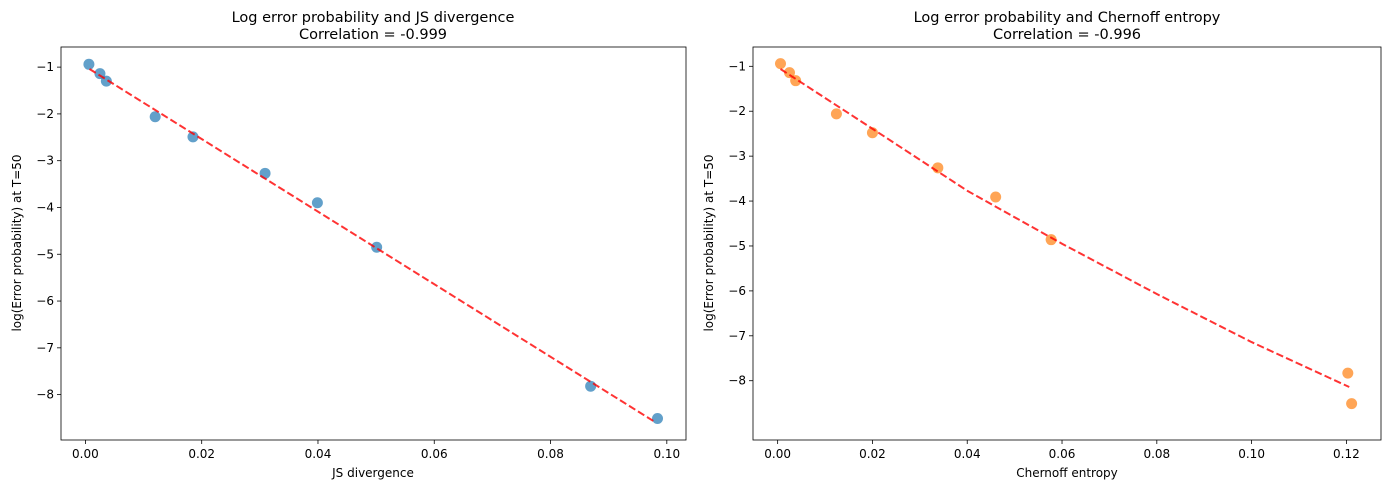 This screenshot has width=1389, height=494. Describe the element at coordinates (1346, 454) in the screenshot. I see `x-tick-label: 0.12` at that location.